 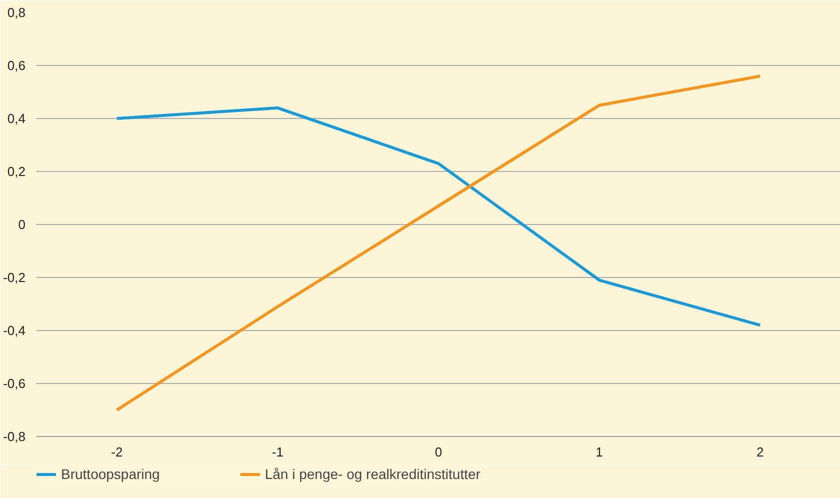 I want to click on legend-label: Bruttoopsparing, so click(x=110, y=474).